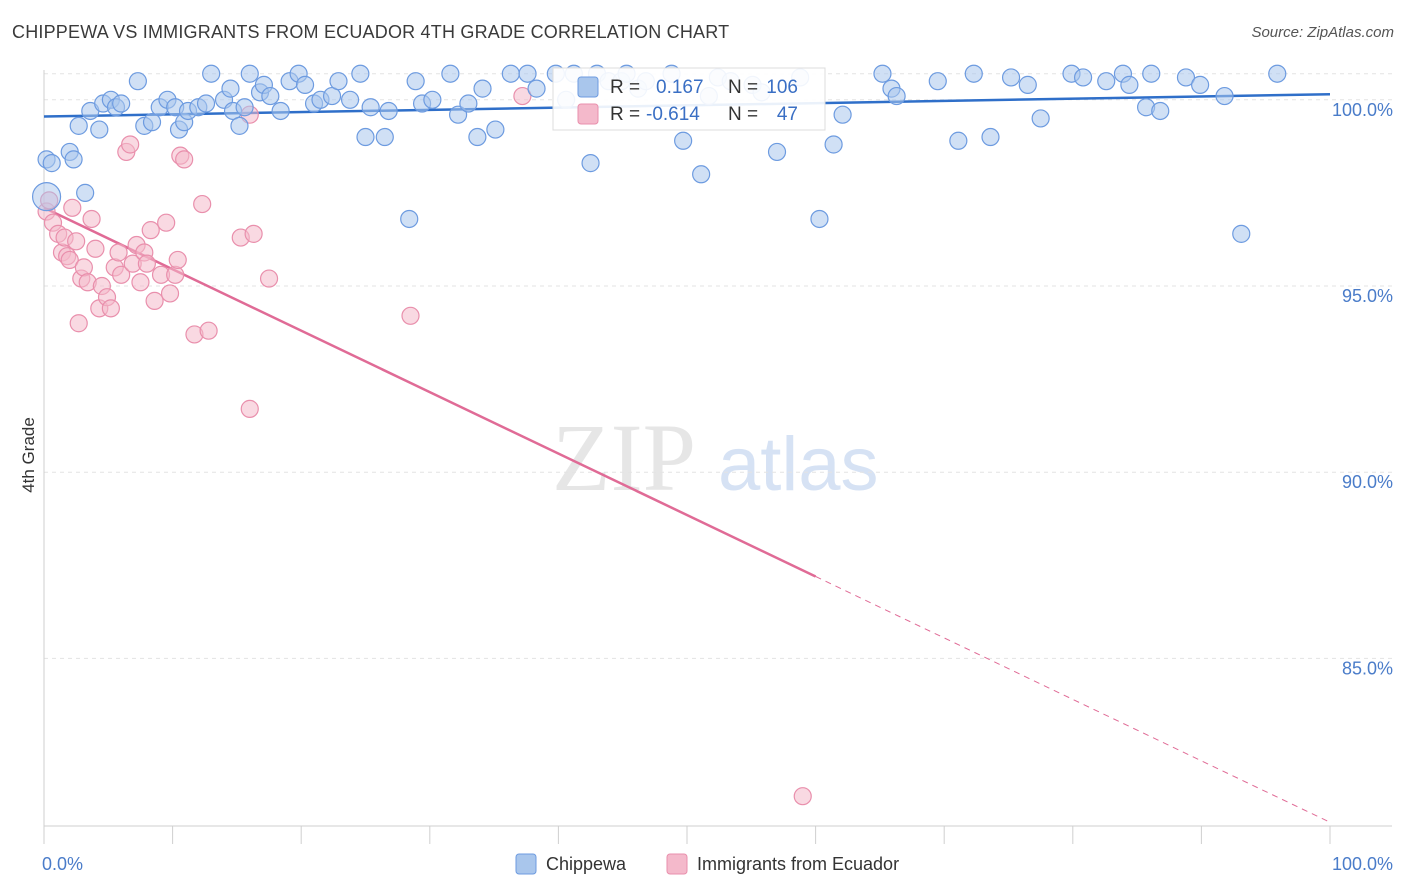  Describe the element at coordinates (625, 114) in the screenshot. I see `stats-r-label-2: R =` at that location.